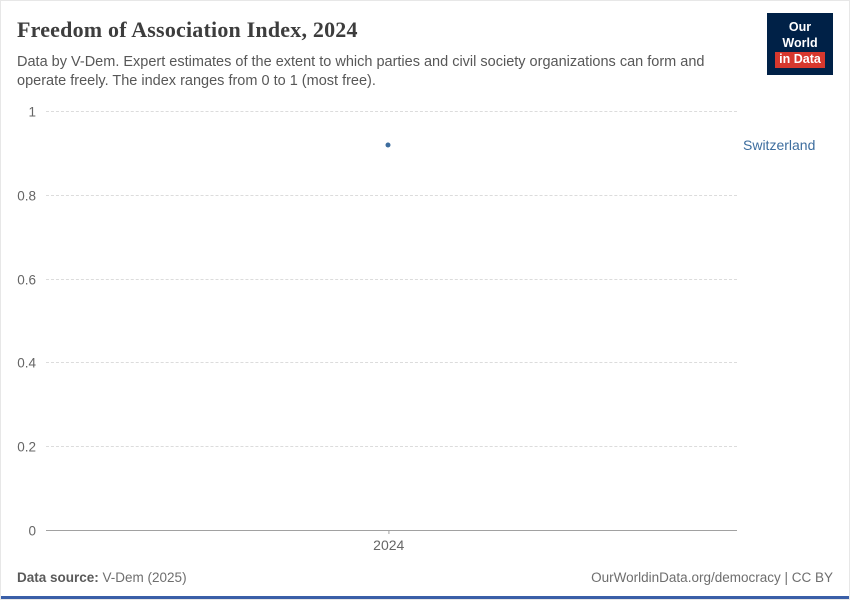 Image resolution: width=850 pixels, height=600 pixels. I want to click on owid-logo-line1: Our World, so click(800, 35).